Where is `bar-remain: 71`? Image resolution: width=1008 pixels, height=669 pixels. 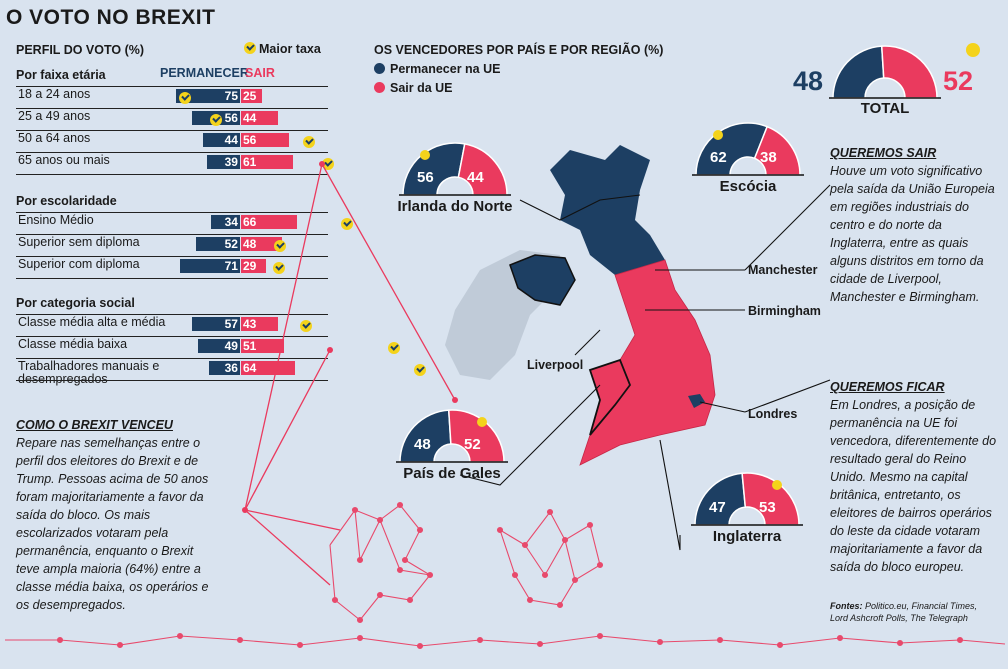
bar-remain: 71 is located at coordinates (209, 266).